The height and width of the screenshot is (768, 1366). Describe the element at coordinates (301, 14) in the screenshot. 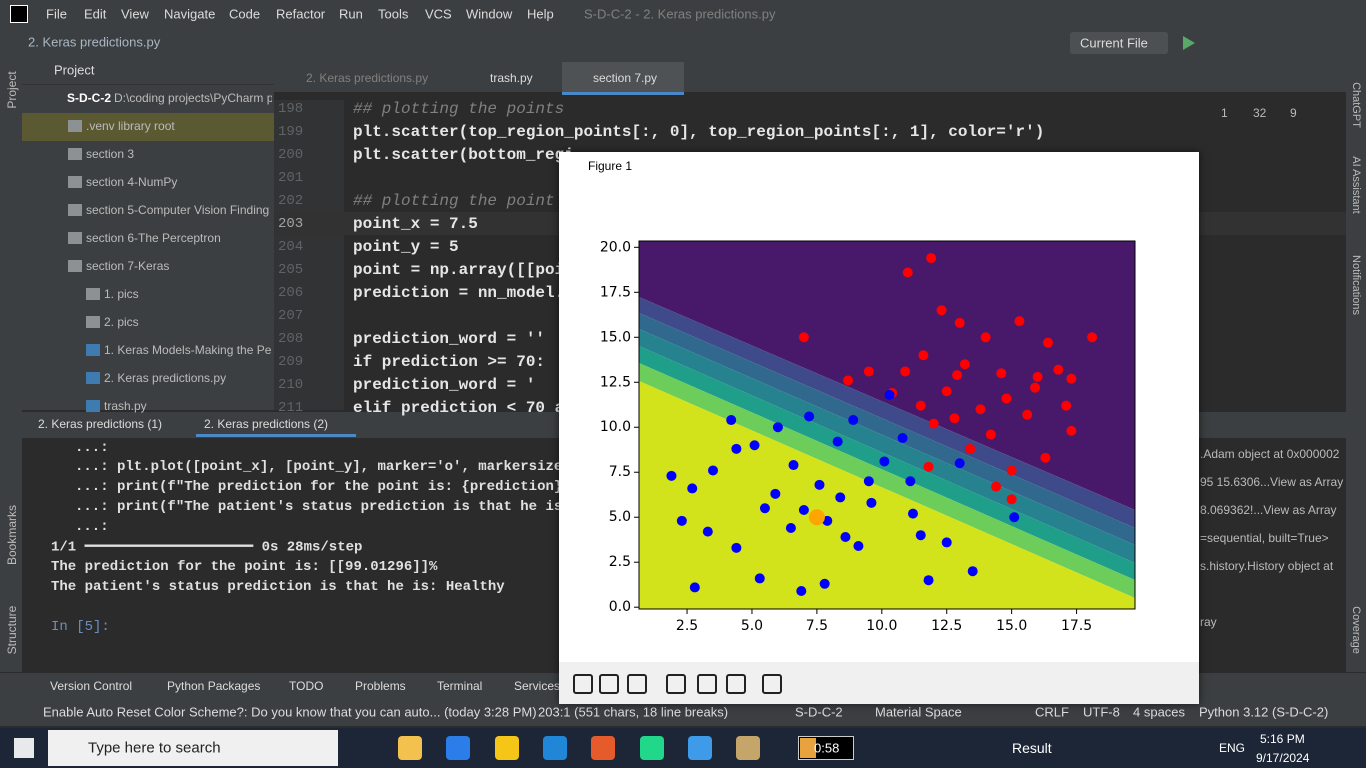

I see `menu-item: Refactor` at that location.